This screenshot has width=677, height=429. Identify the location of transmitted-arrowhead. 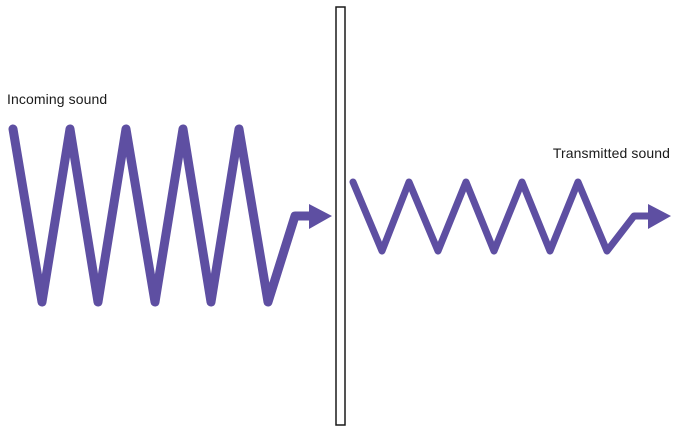
(659, 216).